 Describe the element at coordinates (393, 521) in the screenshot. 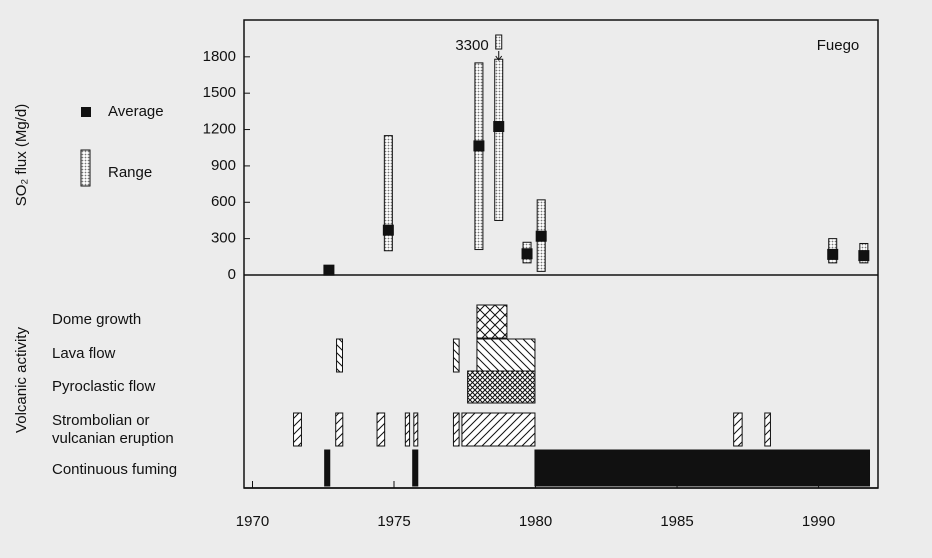

I see `x-tick-label: 1975` at that location.